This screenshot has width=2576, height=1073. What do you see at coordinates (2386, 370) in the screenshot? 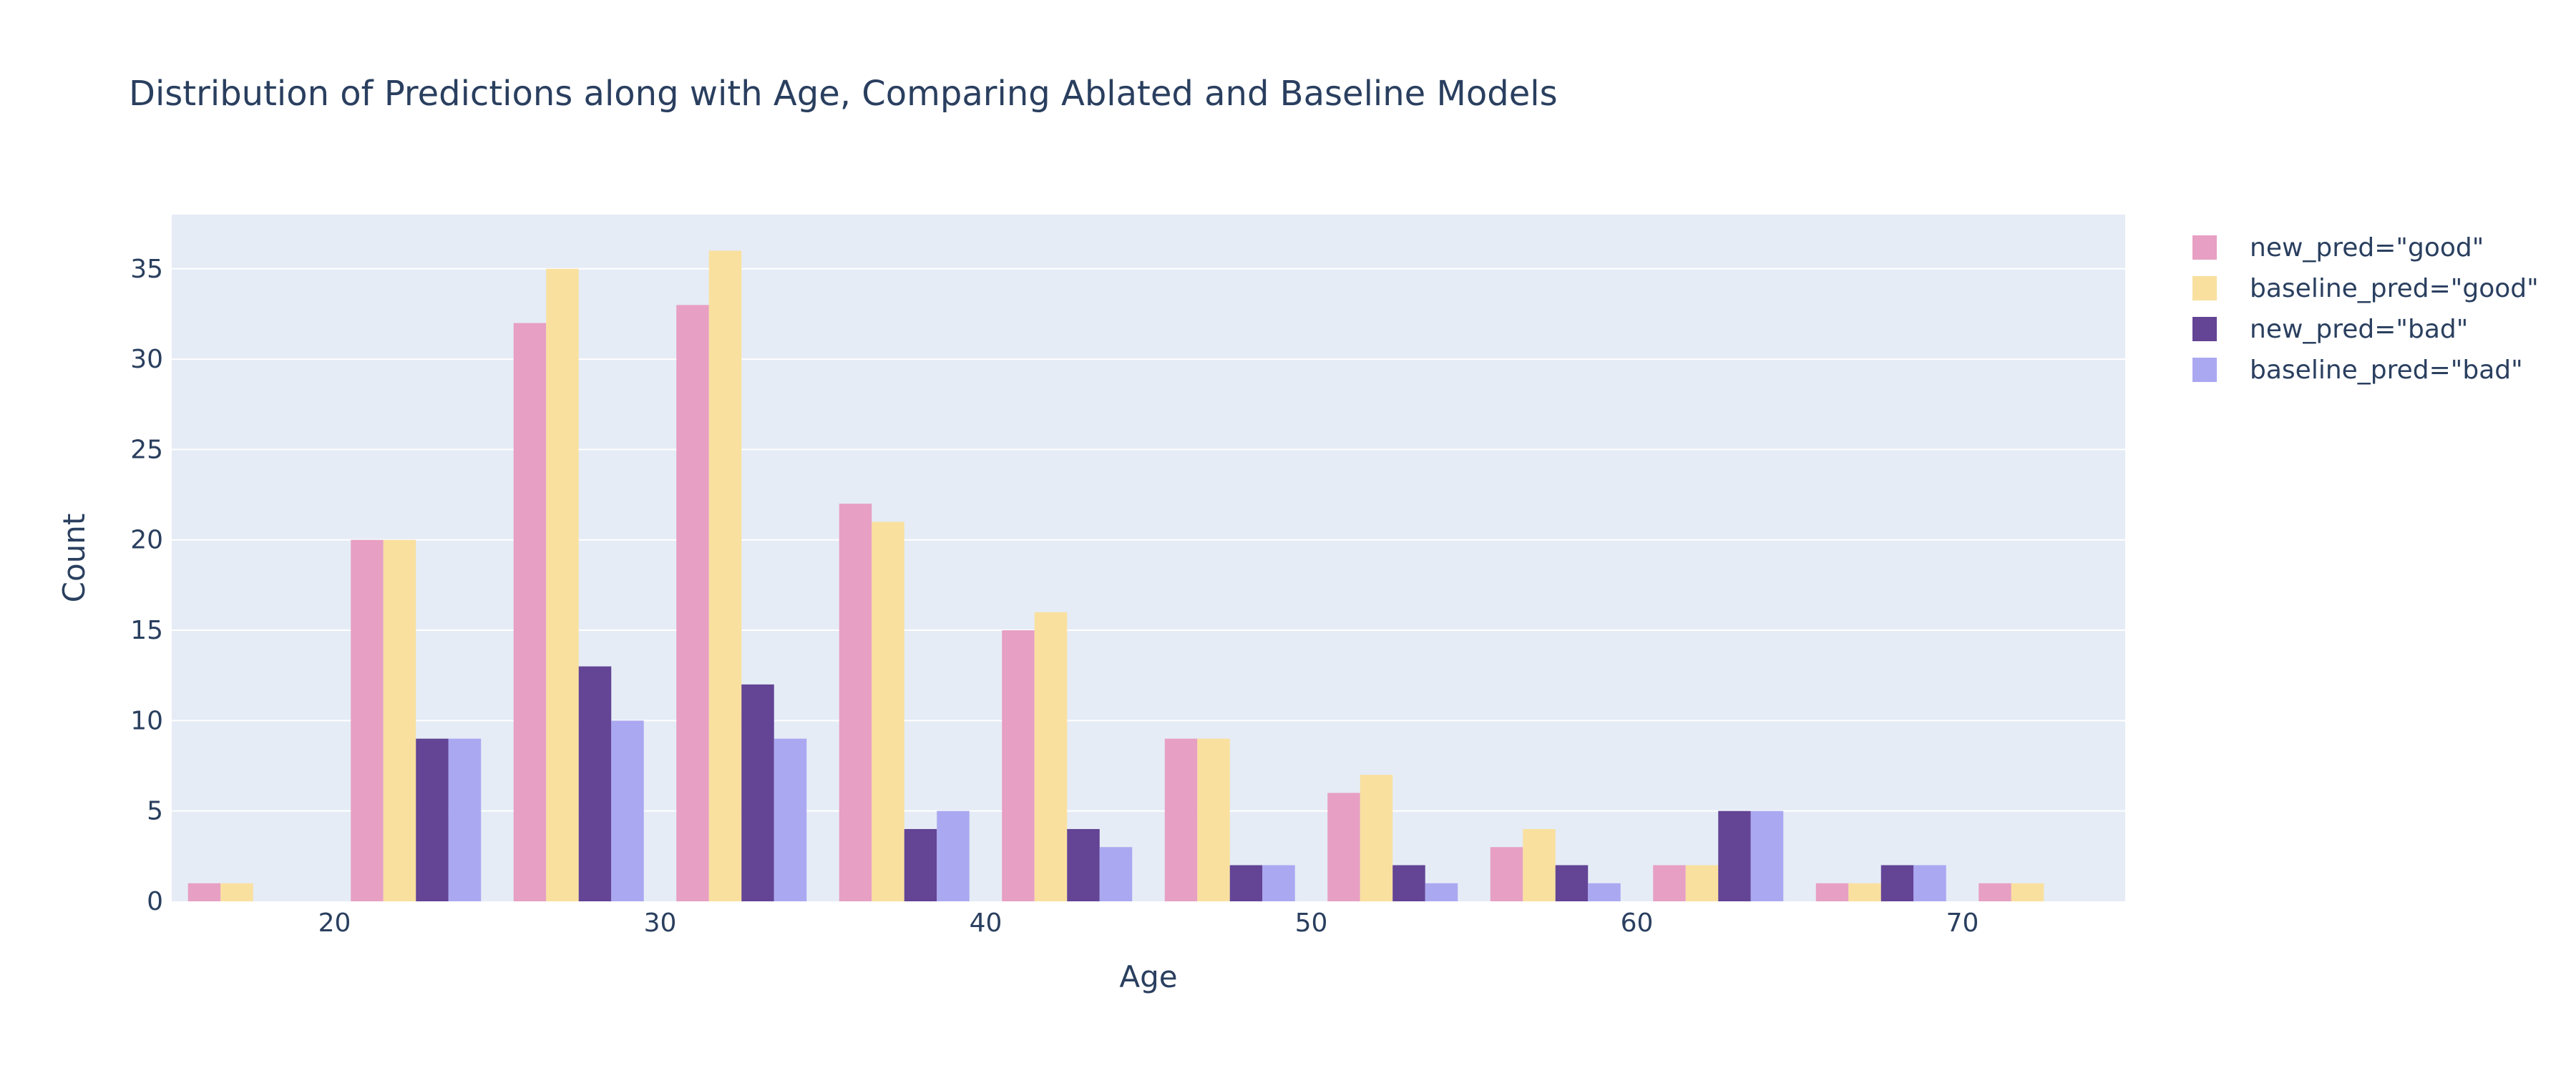
I see `legend-label: baseline_pred="bad"` at bounding box center [2386, 370].